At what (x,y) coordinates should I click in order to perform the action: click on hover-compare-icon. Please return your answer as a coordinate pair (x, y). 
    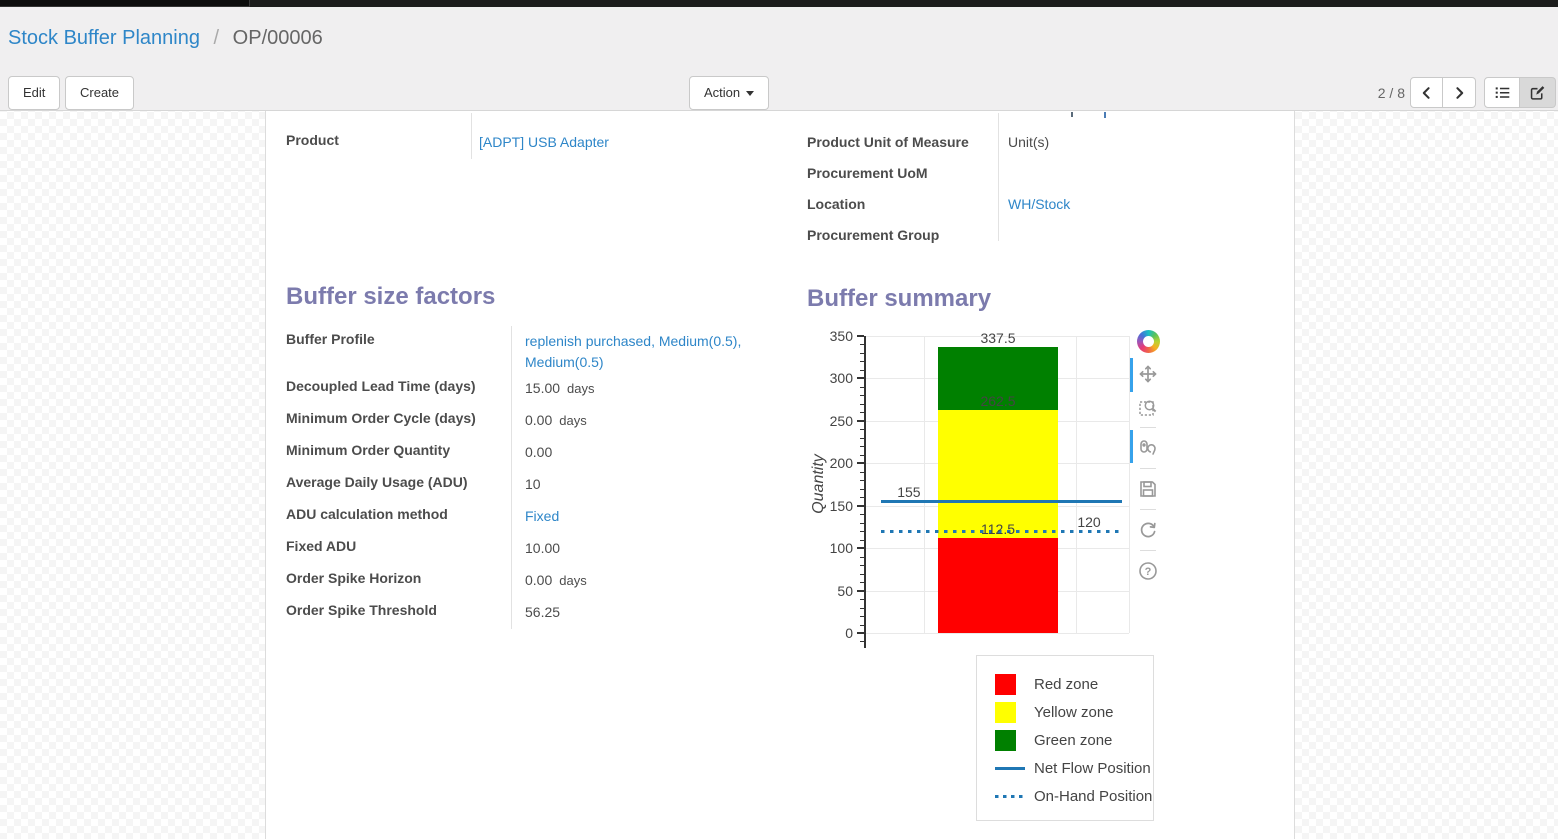
    Looking at the image, I should click on (1148, 448).